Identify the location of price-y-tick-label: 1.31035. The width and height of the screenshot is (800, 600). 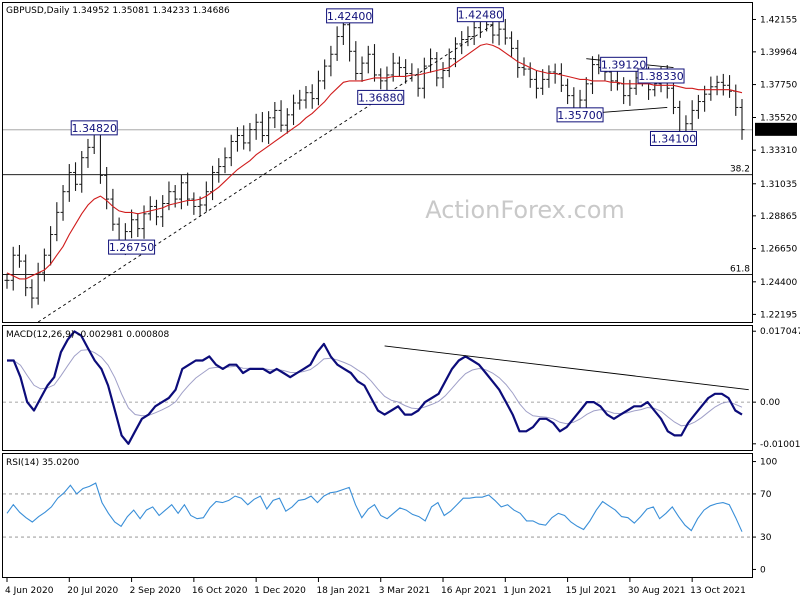
(778, 185).